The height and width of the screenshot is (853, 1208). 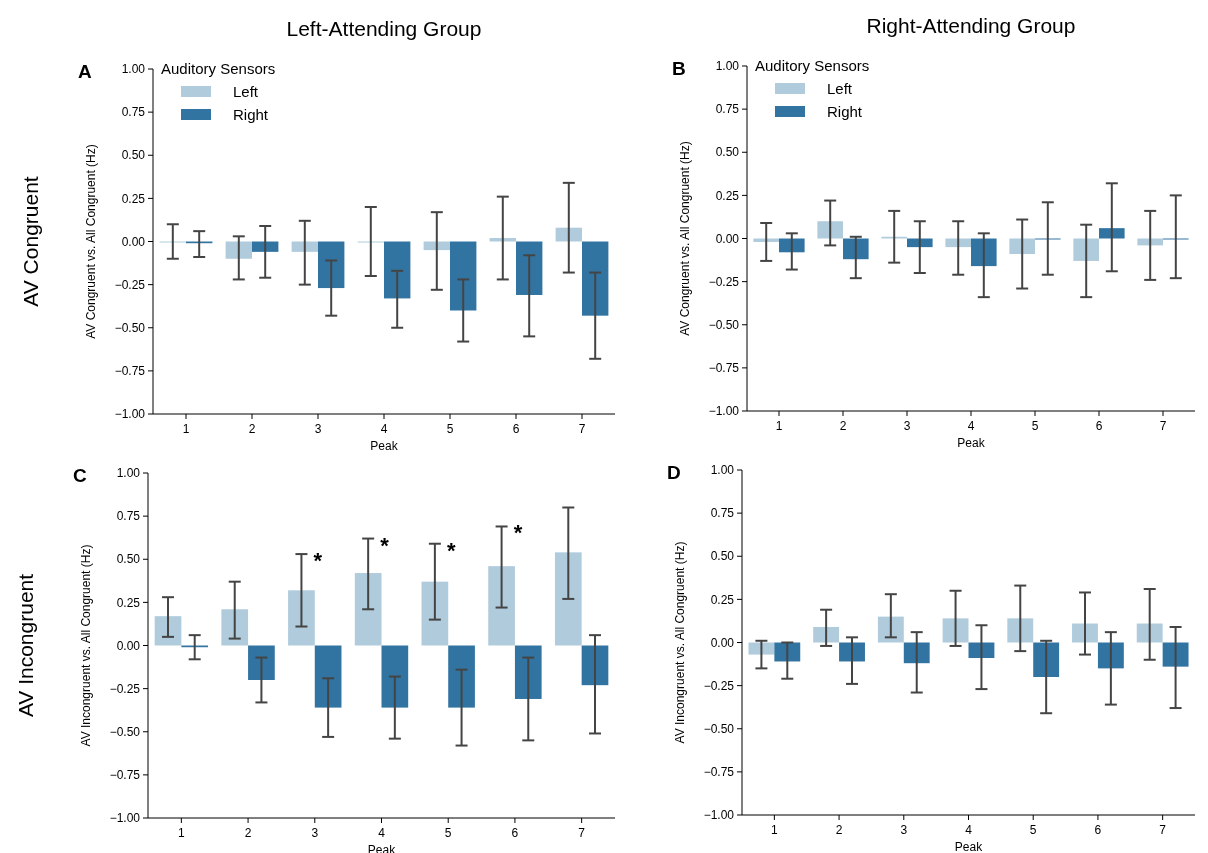 What do you see at coordinates (25, 645) in the screenshot?
I see `text: AV Incongruent` at bounding box center [25, 645].